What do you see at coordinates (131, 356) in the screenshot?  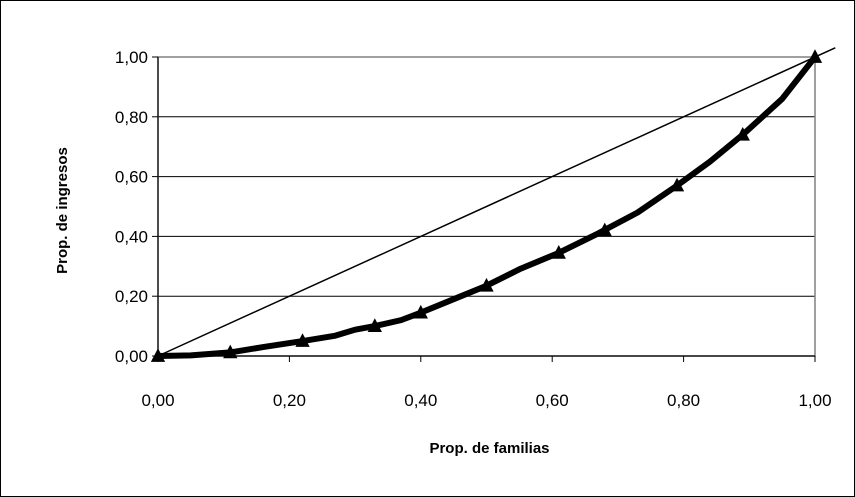 I see `y-tick-label-0: 0,00` at bounding box center [131, 356].